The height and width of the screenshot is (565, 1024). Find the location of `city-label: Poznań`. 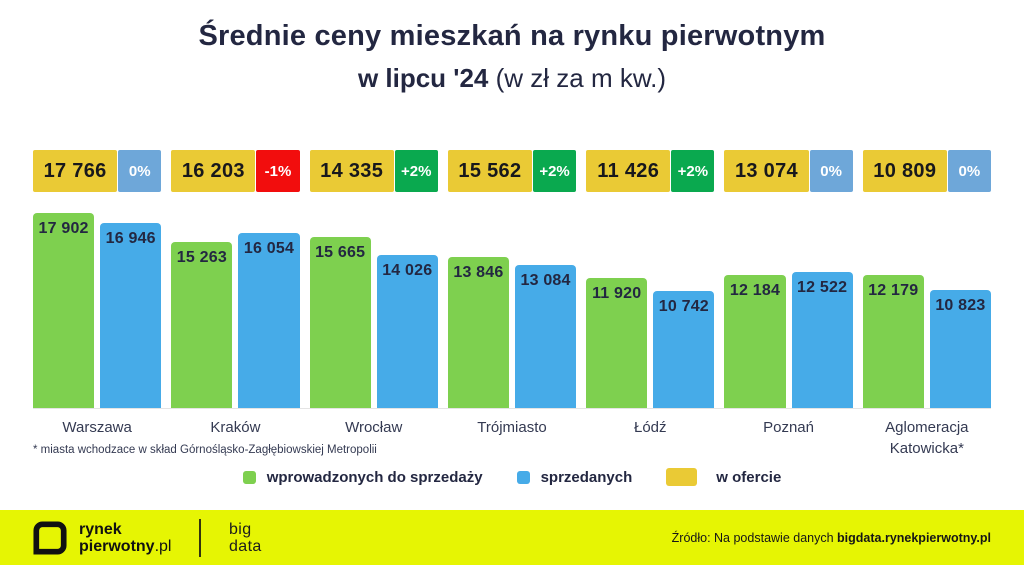

city-label: Poznań is located at coordinates (788, 427).